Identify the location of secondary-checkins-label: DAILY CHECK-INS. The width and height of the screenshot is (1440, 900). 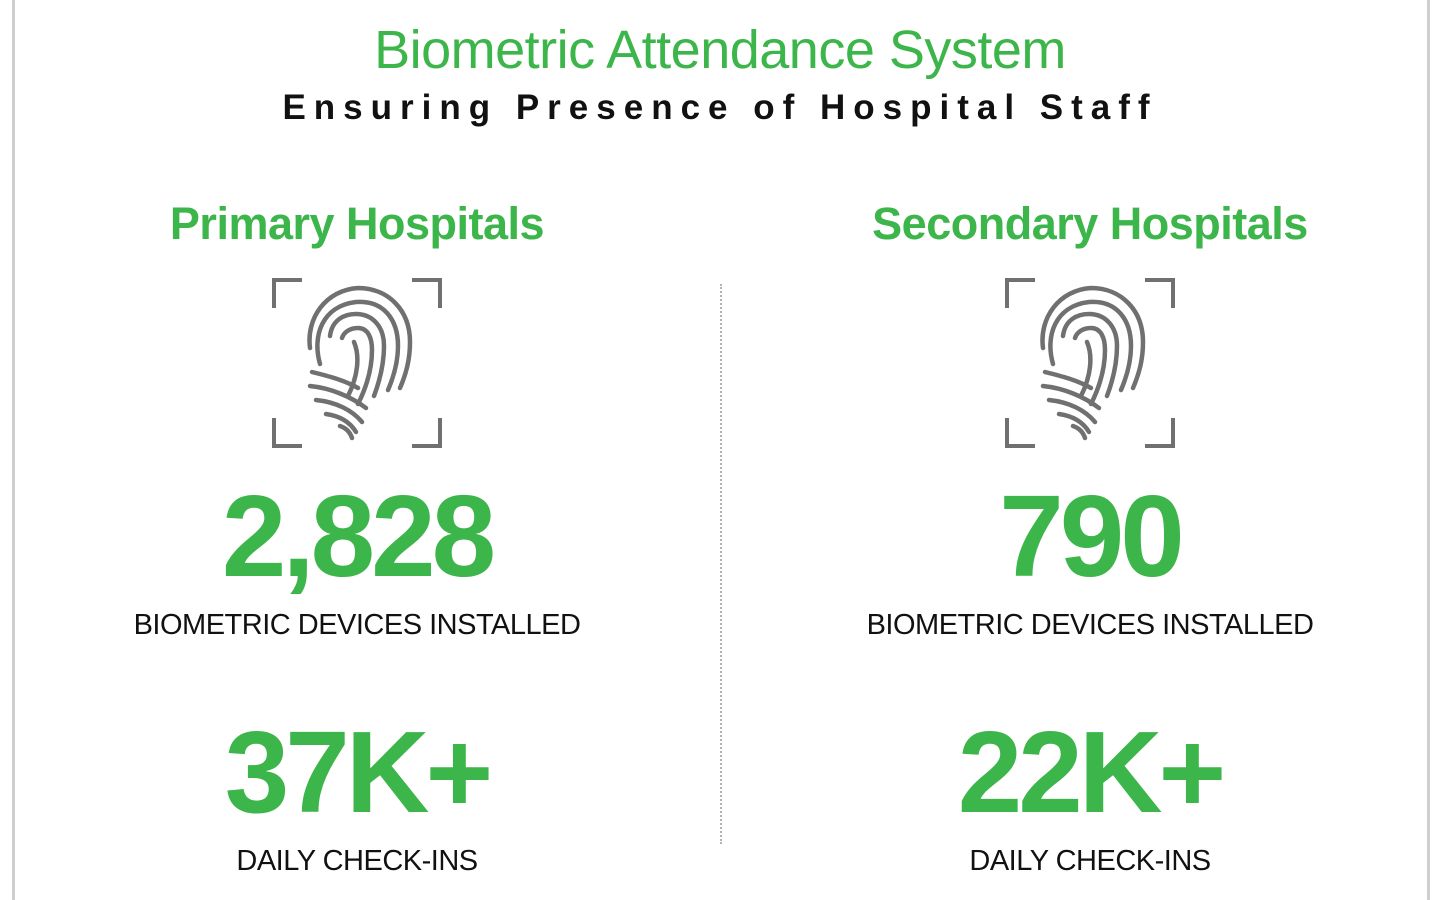
(1090, 861).